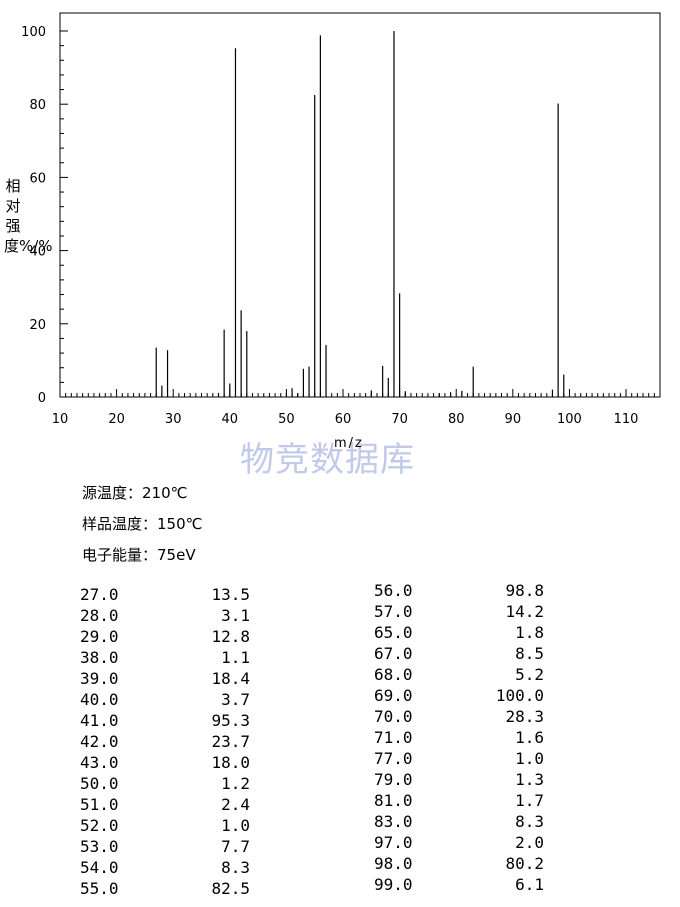 The width and height of the screenshot is (680, 907). What do you see at coordinates (99, 657) in the screenshot?
I see `mz-value: 38.0` at bounding box center [99, 657].